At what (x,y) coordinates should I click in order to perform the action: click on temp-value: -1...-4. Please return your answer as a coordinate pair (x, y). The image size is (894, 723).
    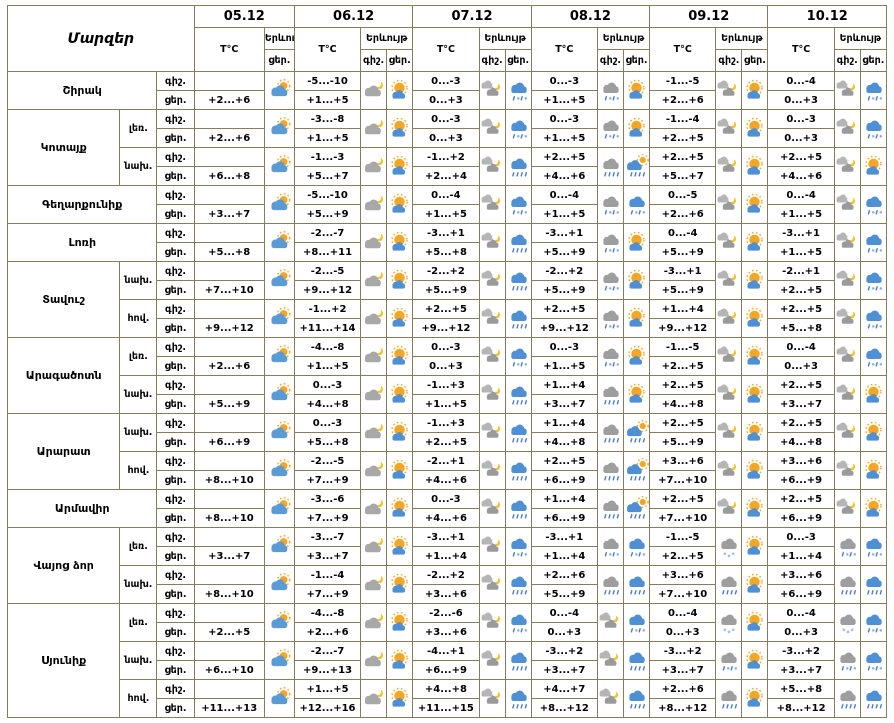
    Looking at the image, I should click on (683, 119).